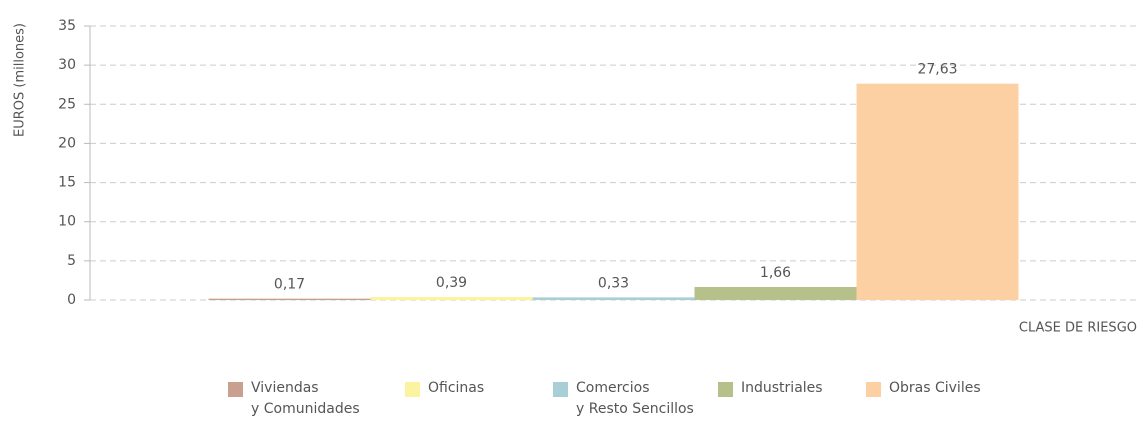 The image size is (1140, 423). What do you see at coordinates (67, 104) in the screenshot?
I see `y-tick-label: 25` at bounding box center [67, 104].